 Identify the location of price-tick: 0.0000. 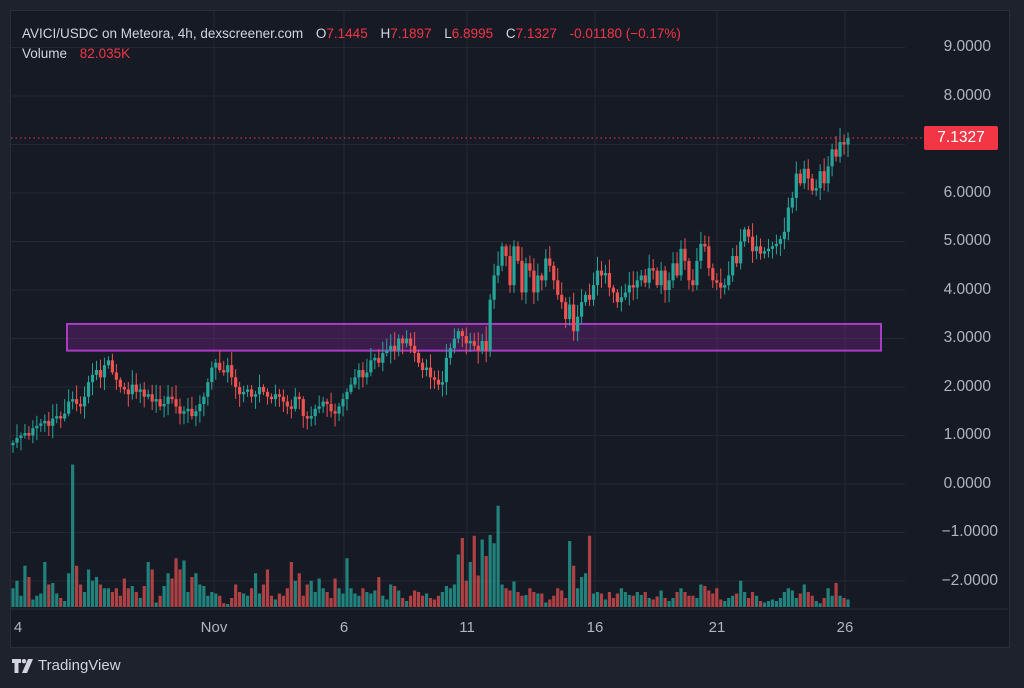
(967, 483).